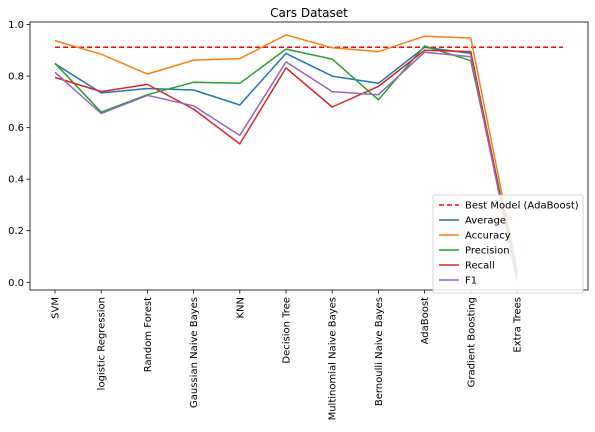  Describe the element at coordinates (425, 320) in the screenshot. I see `x-tick-label: AdaBoost` at that location.